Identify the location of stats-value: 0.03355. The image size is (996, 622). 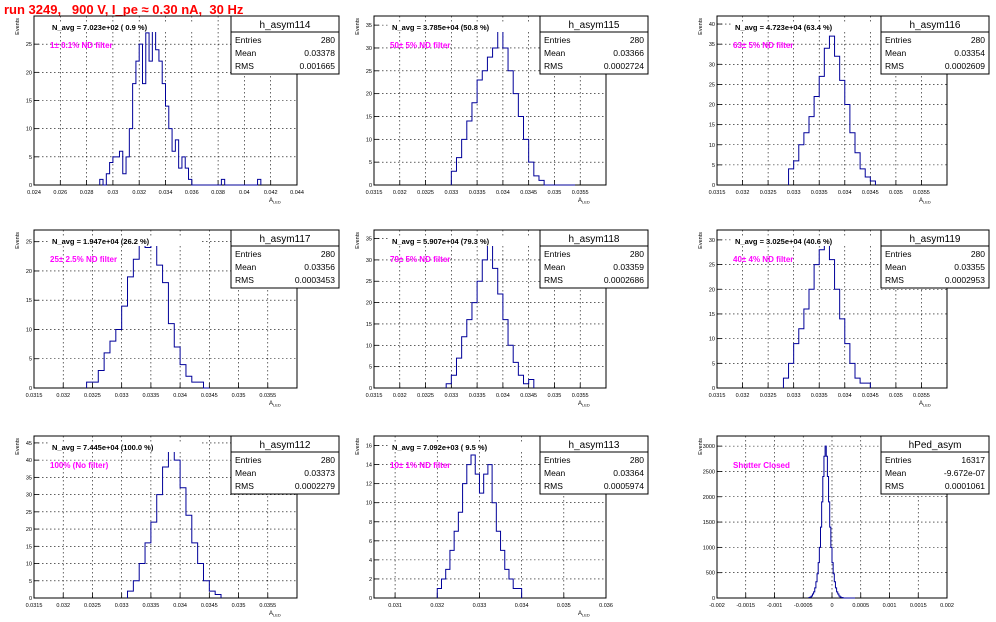
(969, 267).